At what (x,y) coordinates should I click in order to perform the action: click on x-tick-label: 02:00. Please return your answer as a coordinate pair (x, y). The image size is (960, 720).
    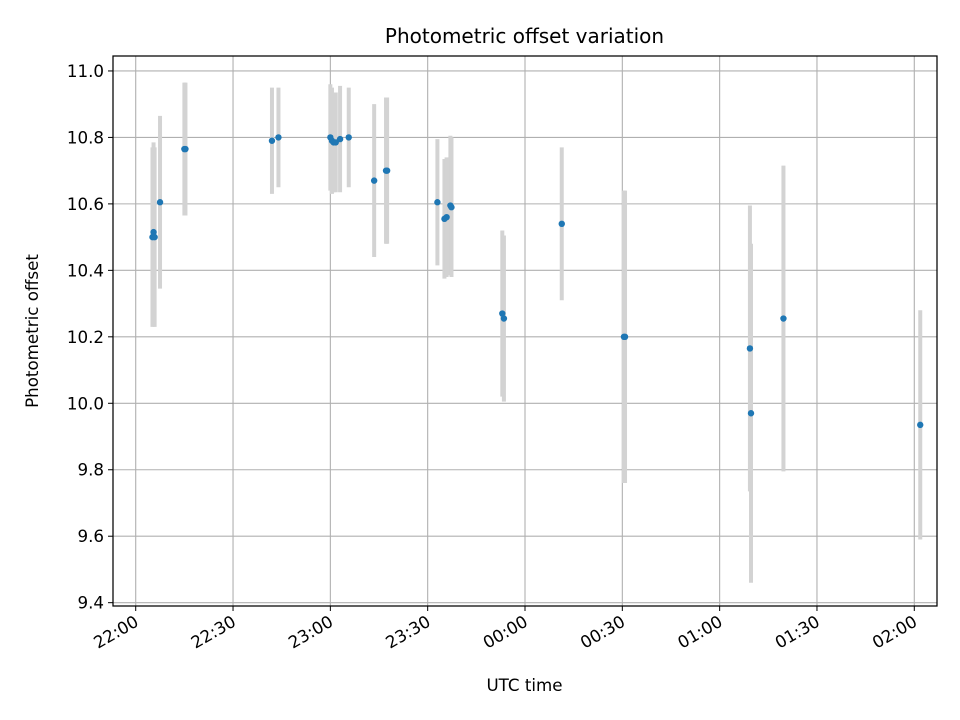
    Looking at the image, I should click on (895, 631).